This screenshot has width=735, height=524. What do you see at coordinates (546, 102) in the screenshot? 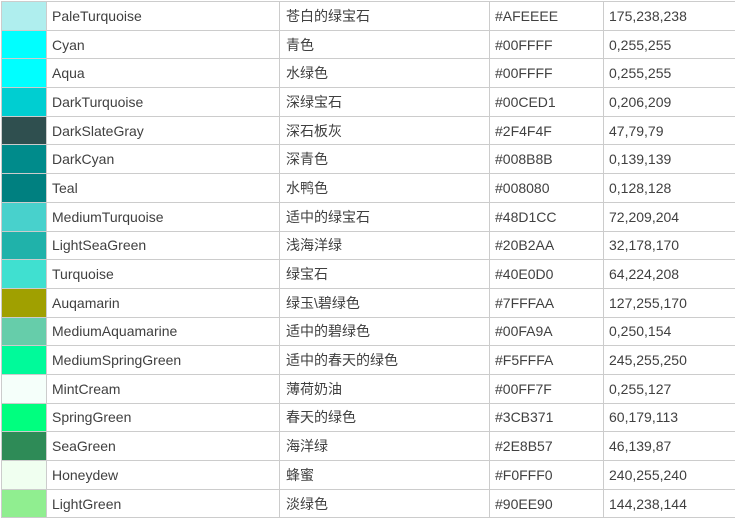
I see `color-hex: #00CED1` at bounding box center [546, 102].